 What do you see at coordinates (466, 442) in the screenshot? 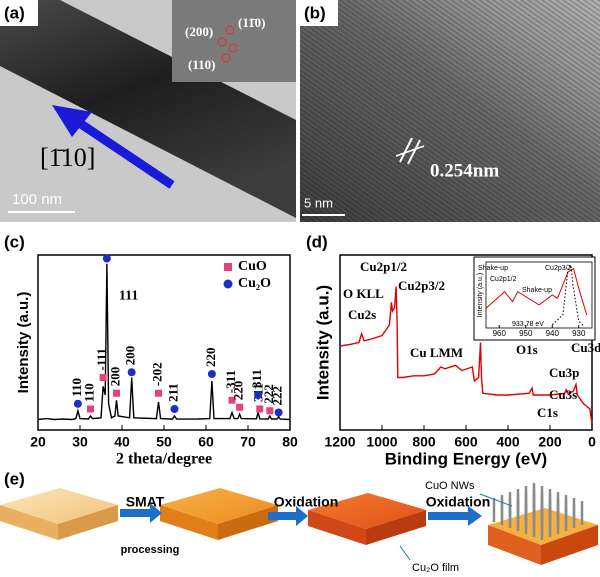
I see `x-tick-label: 600` at bounding box center [466, 442].